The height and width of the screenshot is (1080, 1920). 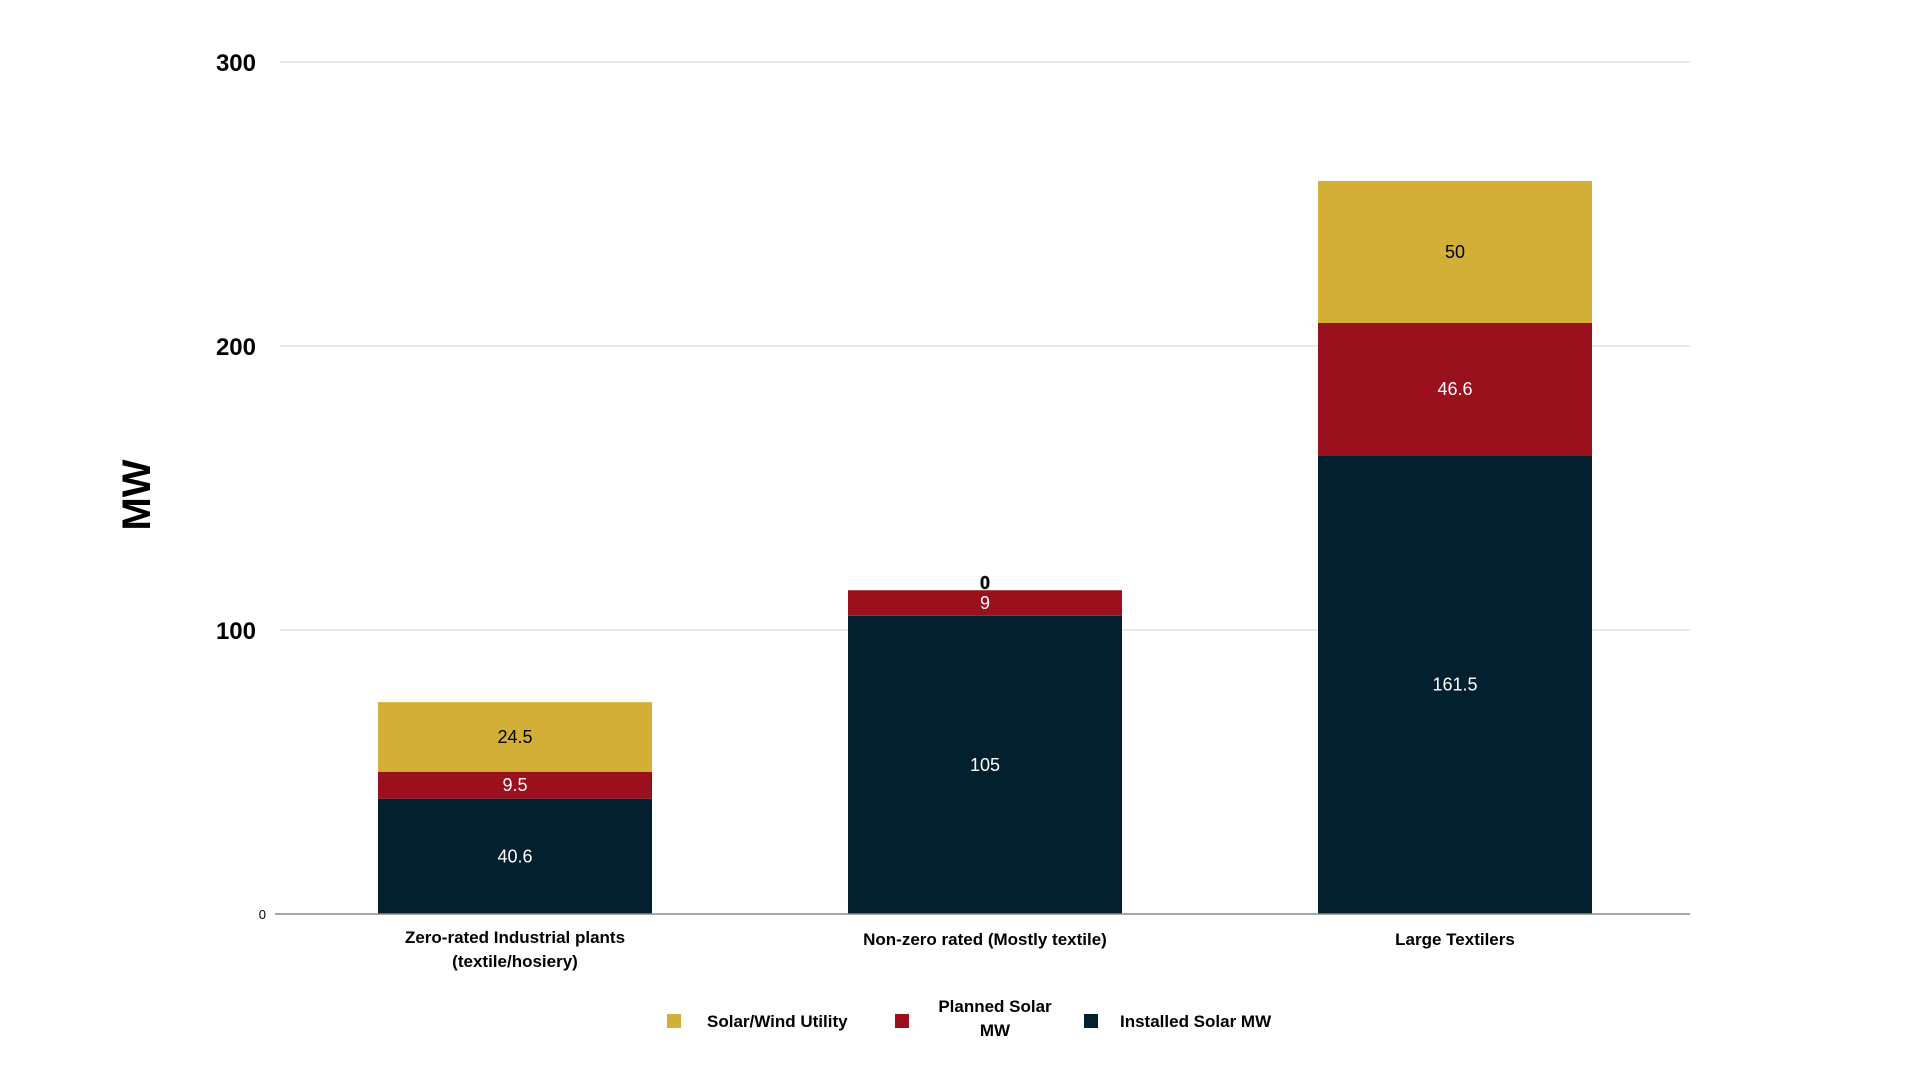 I want to click on x-tick-label: (textile/hosiery), so click(x=515, y=961).